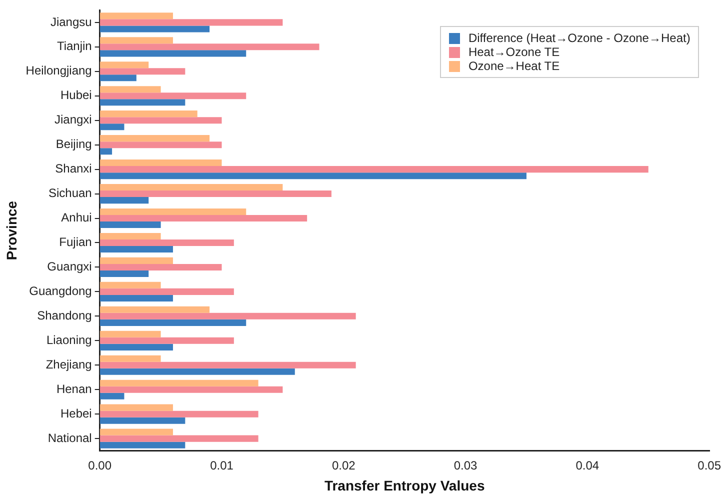  I want to click on legend-label: Heat→Ozone TE, so click(514, 52).